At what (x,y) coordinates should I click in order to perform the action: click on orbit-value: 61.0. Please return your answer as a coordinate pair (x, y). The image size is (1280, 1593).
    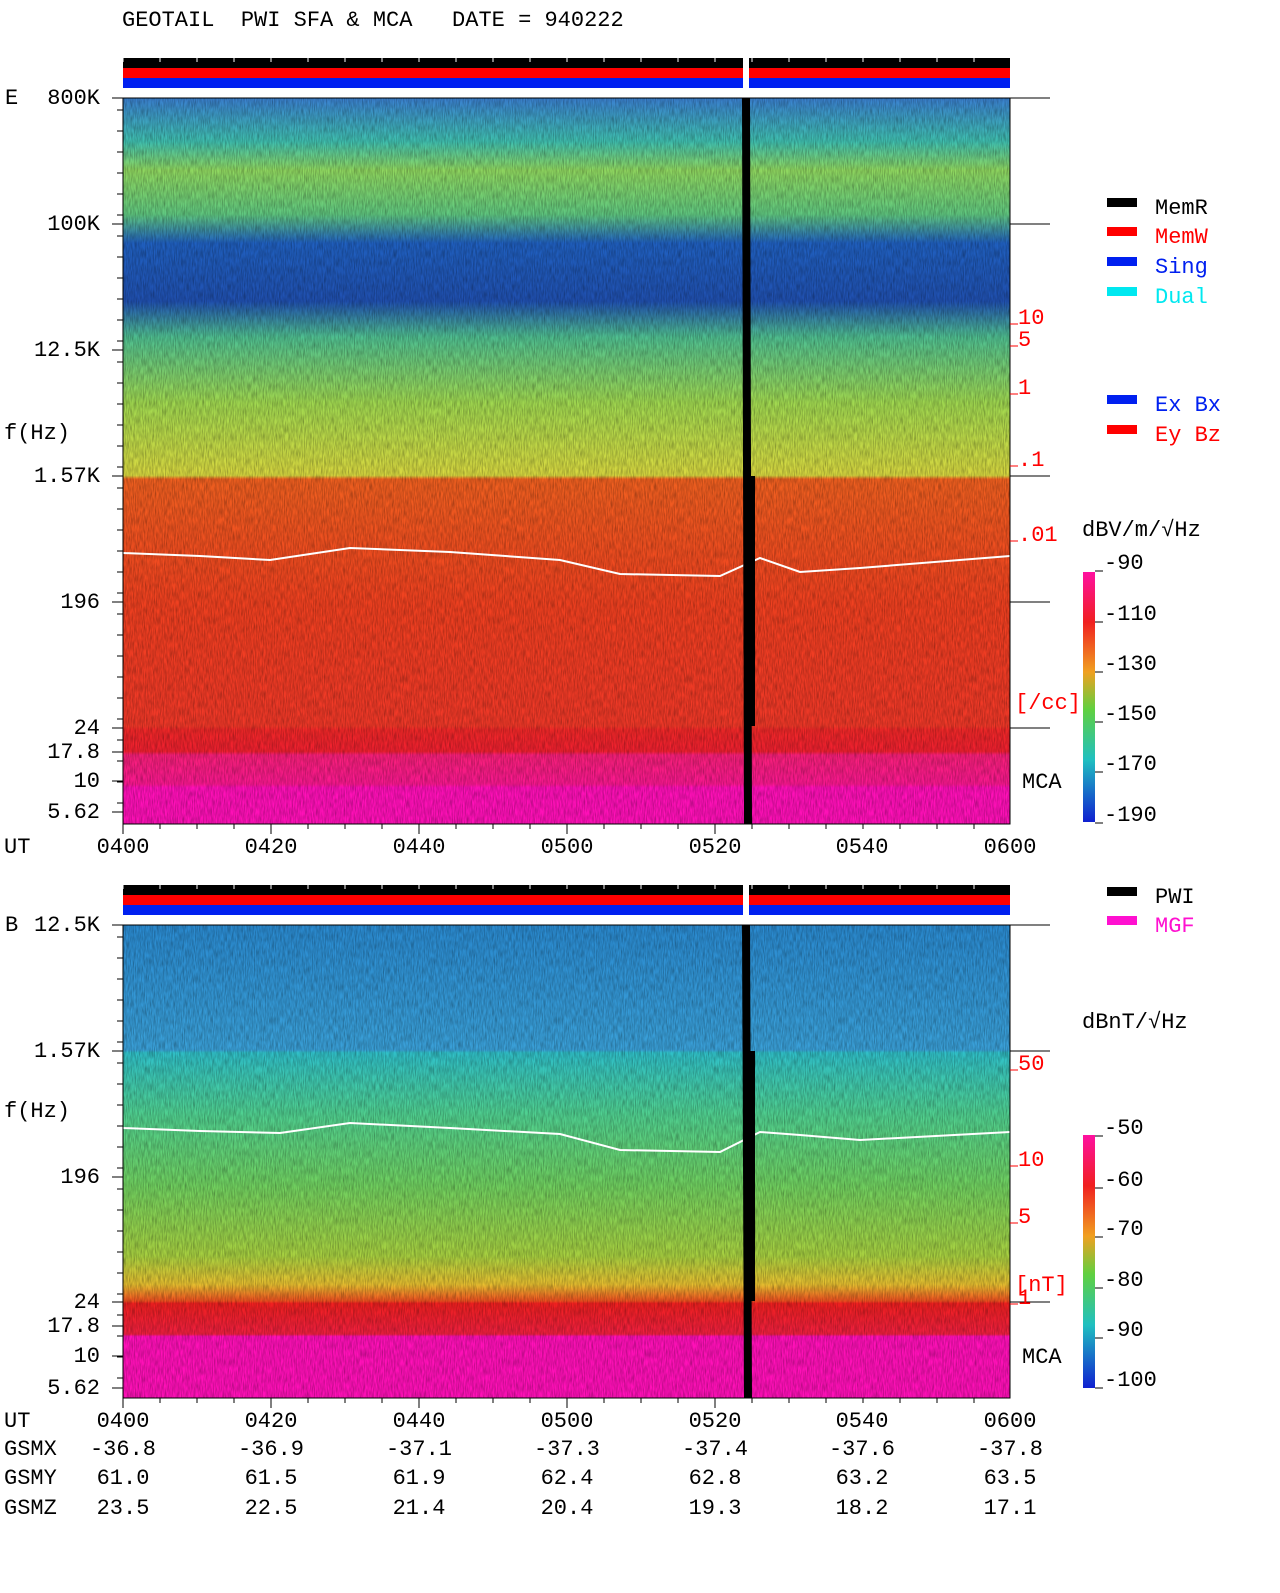
    Looking at the image, I should click on (123, 1478).